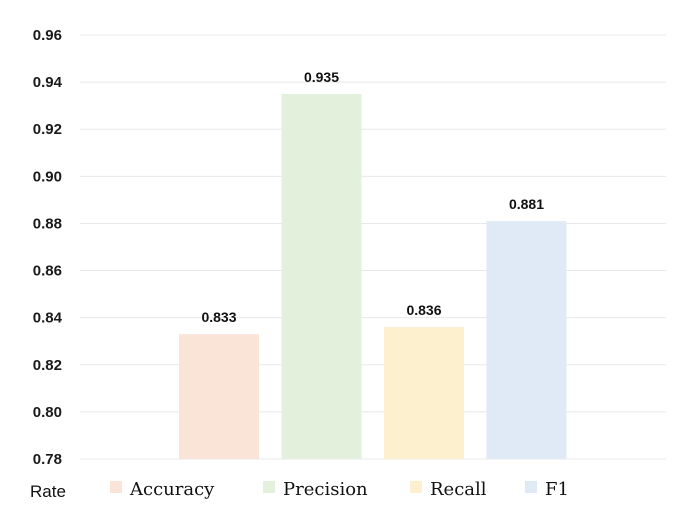  Describe the element at coordinates (47, 35) in the screenshot. I see `y-tick-label: 0.96` at that location.